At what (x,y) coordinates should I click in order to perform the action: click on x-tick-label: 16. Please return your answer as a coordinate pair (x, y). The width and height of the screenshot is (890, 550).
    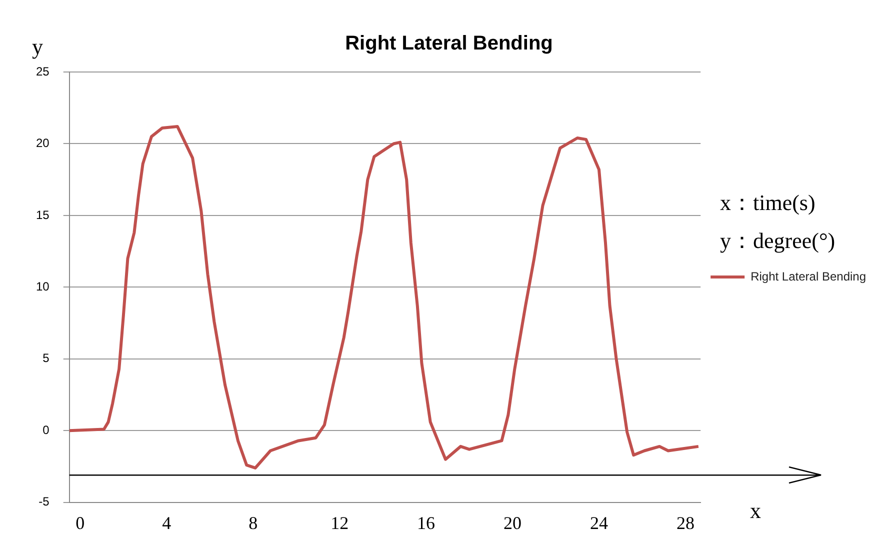
    Looking at the image, I should click on (426, 522).